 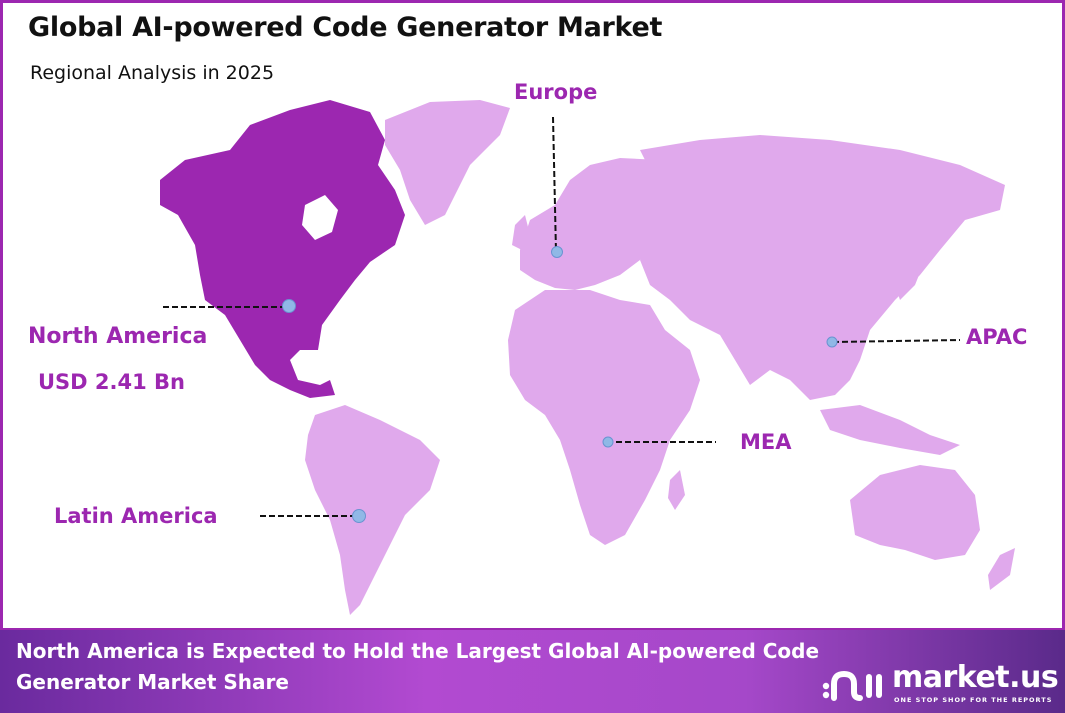 What do you see at coordinates (556, 92) in the screenshot?
I see `label-europe: Europe` at bounding box center [556, 92].